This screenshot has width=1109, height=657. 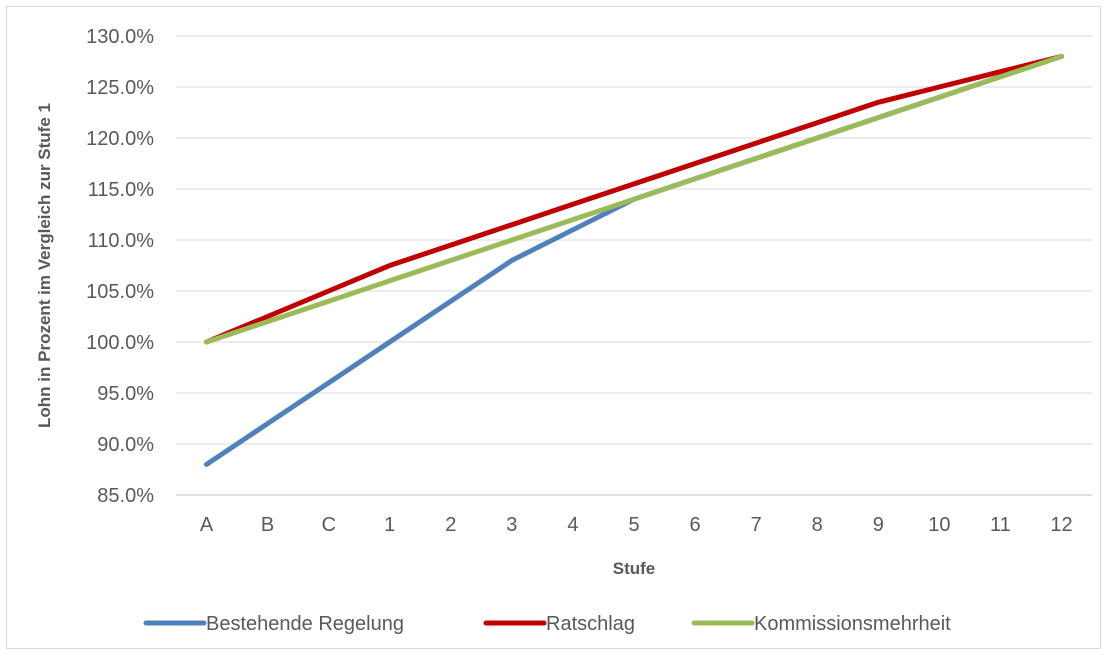 I want to click on legend-label: Bestehende Regelung, so click(x=305, y=624).